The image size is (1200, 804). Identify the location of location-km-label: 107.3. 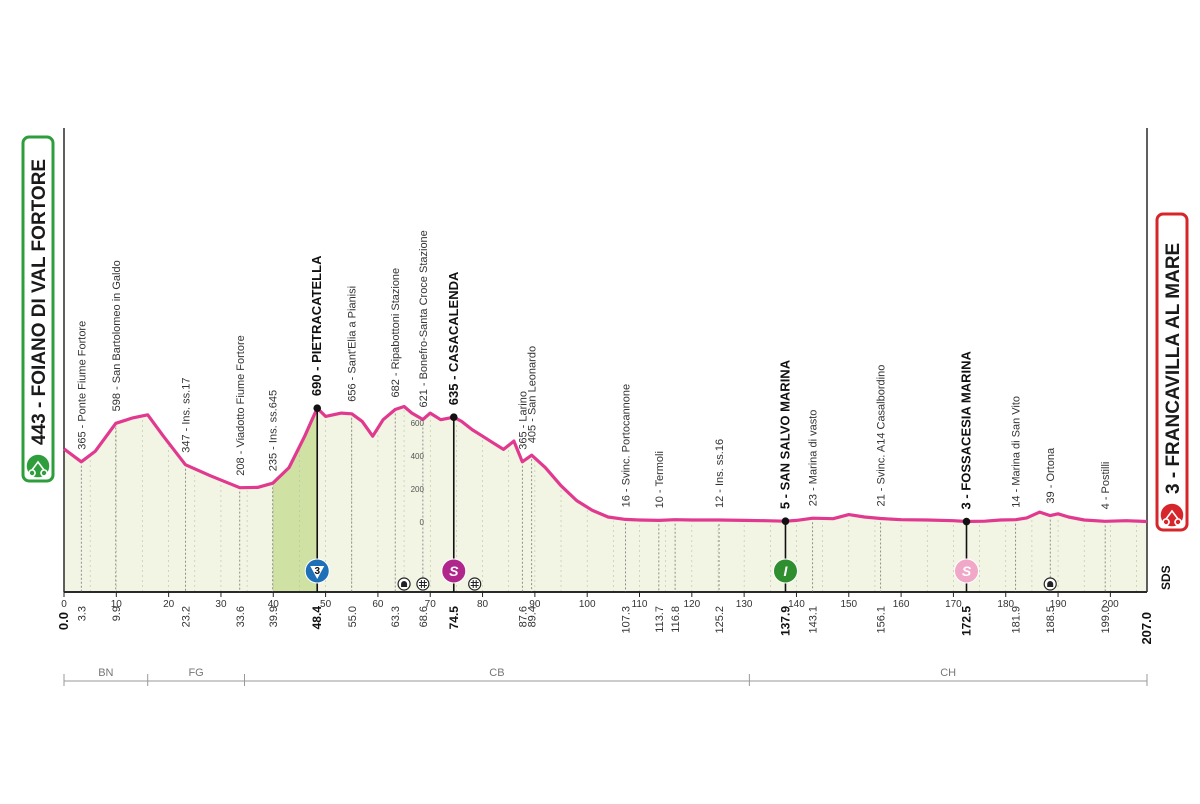
(626, 620).